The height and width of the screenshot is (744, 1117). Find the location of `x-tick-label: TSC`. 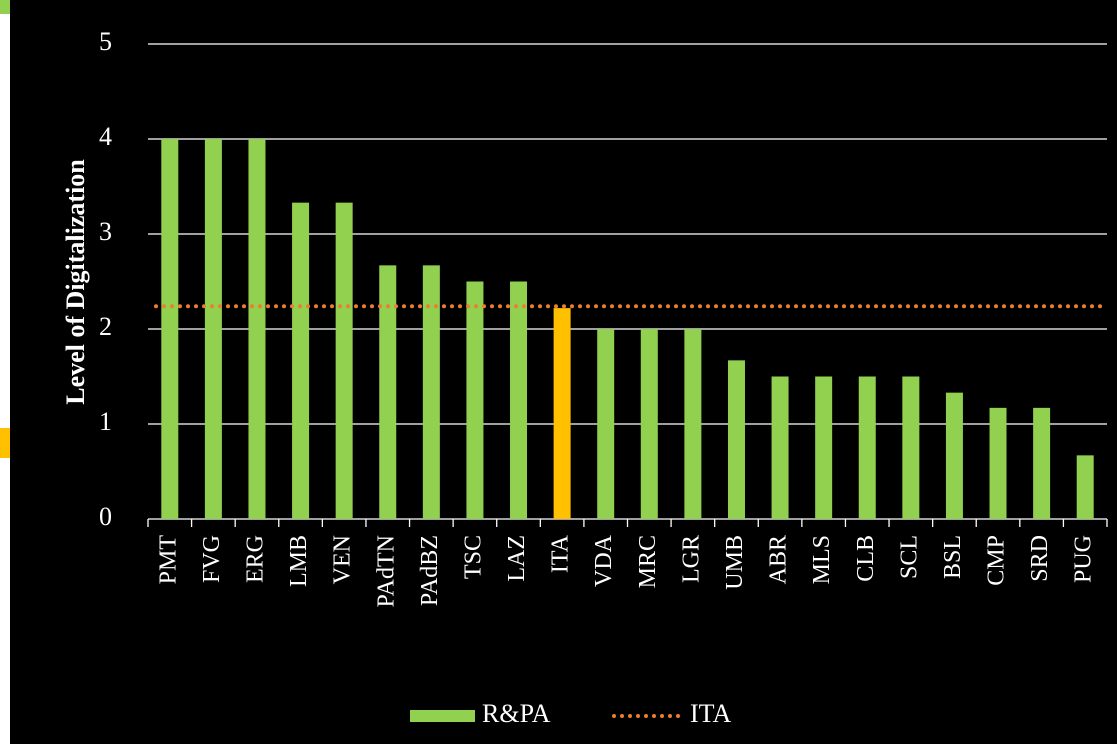

x-tick-label: TSC is located at coordinates (473, 557).